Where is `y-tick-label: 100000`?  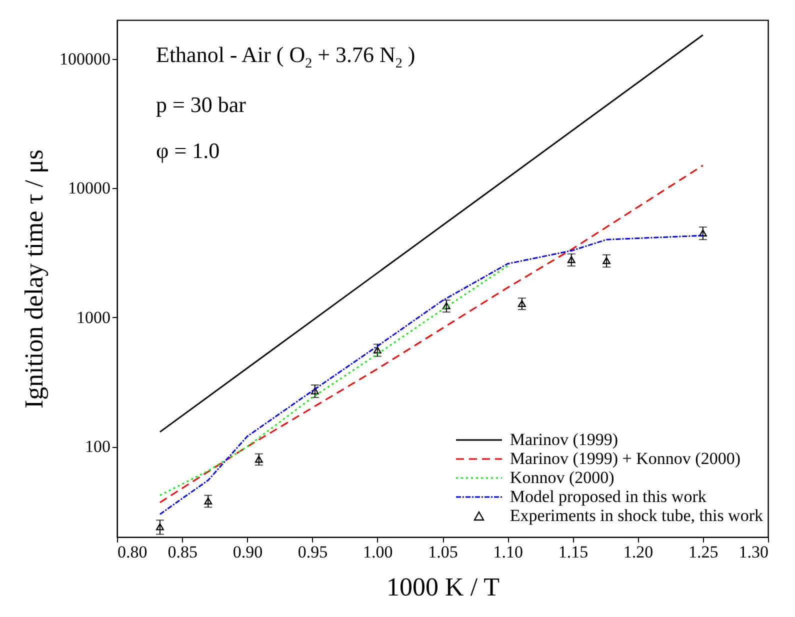
y-tick-label: 100000 is located at coordinates (85, 58).